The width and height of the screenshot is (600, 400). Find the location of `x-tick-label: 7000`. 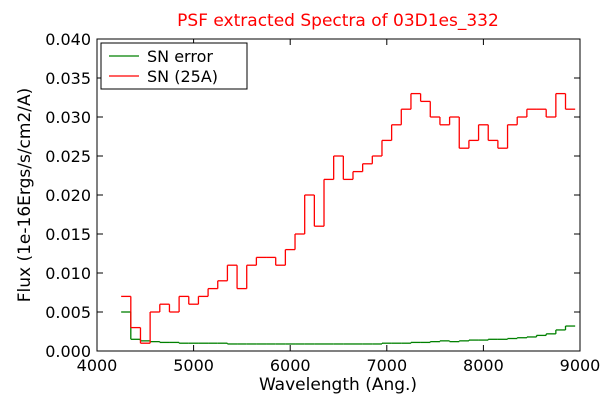

x-tick-label: 7000 is located at coordinates (386, 365).